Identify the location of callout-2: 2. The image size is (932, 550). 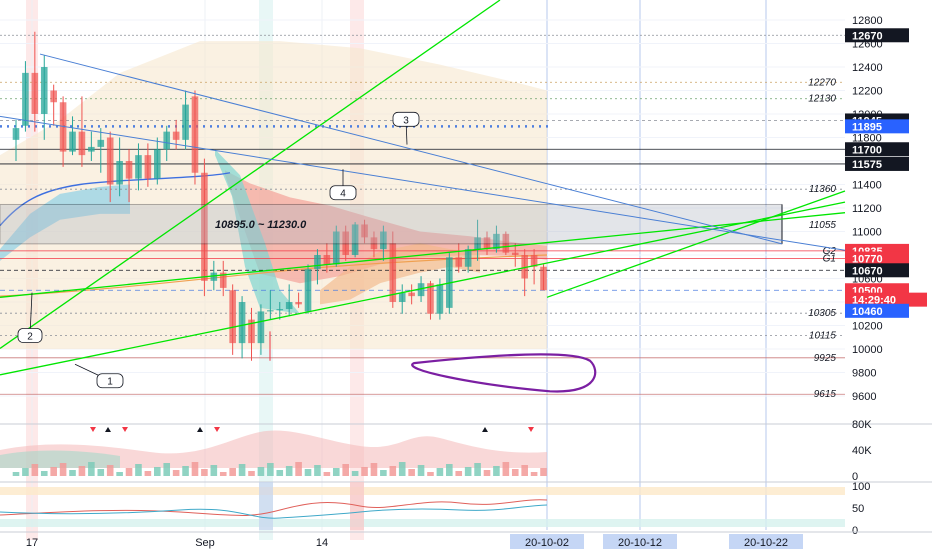
(30, 317).